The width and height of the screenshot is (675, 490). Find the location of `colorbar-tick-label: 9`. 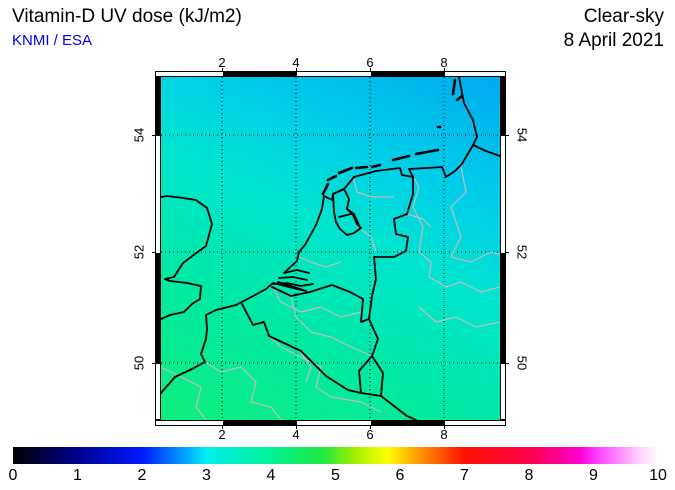

colorbar-tick-label: 9 is located at coordinates (593, 475).